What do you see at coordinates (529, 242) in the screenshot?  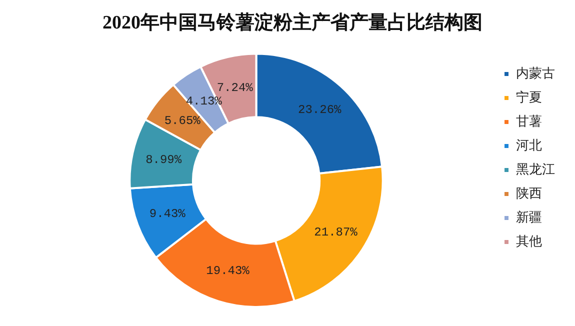 I see `legend-label: 其他` at bounding box center [529, 242].